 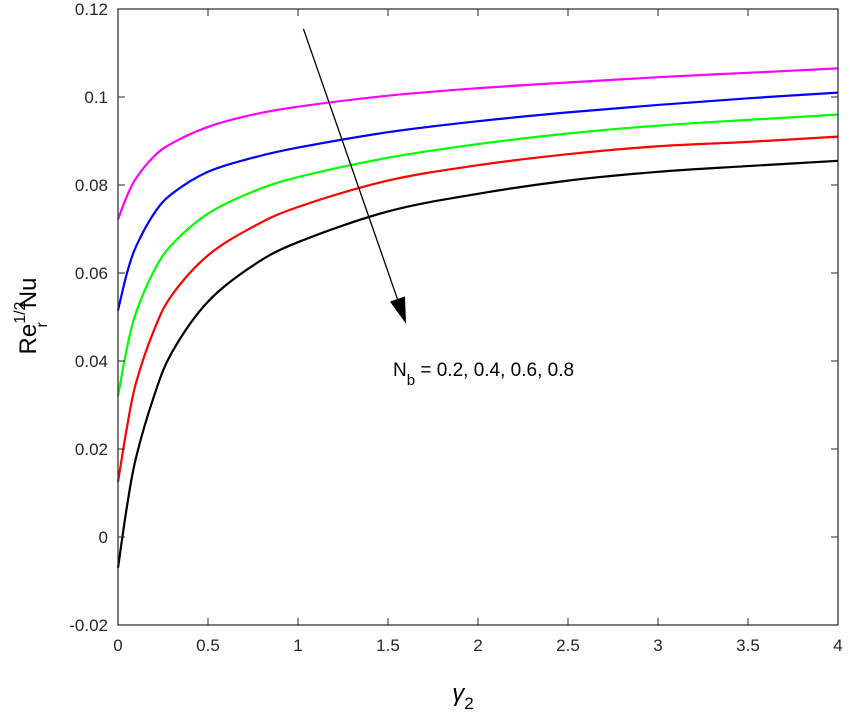 I want to click on x-tick-label: 4, so click(x=837, y=645).